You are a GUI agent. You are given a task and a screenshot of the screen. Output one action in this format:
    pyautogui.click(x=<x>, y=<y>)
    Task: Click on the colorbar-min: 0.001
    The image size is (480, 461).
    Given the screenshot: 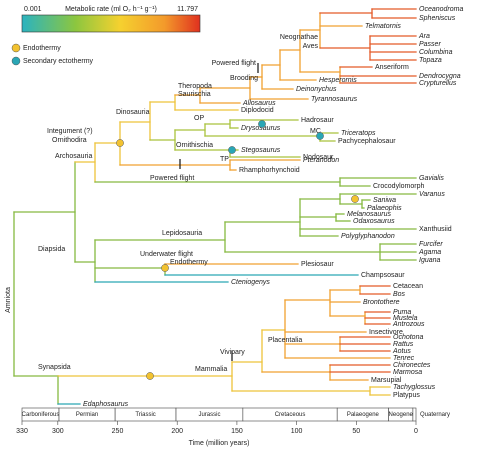 What is the action you would take?
    pyautogui.click(x=33, y=9)
    